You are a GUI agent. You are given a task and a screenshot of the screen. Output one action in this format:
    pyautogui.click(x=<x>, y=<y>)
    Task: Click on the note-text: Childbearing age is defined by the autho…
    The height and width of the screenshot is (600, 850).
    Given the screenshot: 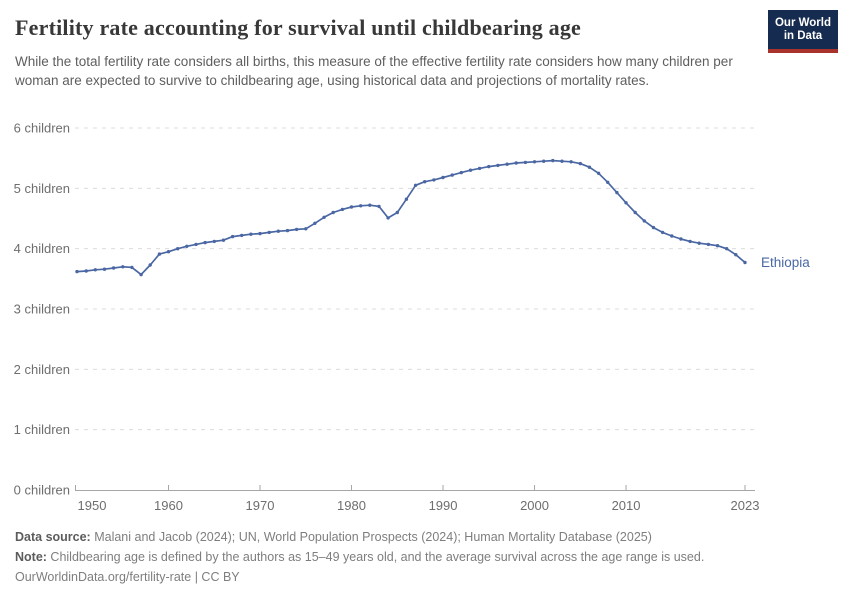 What is the action you would take?
    pyautogui.click(x=375, y=557)
    